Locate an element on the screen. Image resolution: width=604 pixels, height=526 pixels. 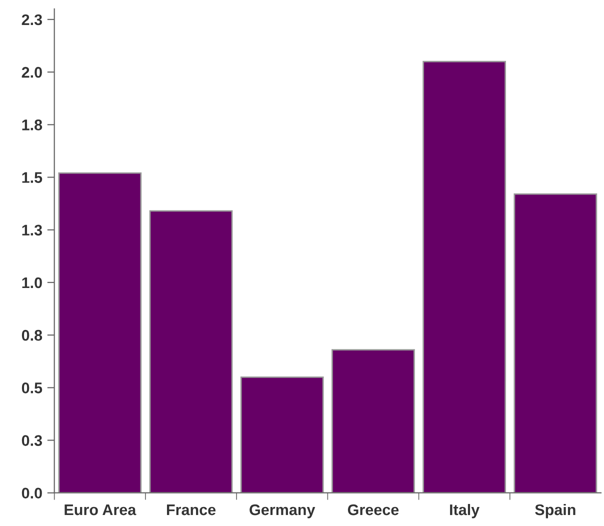
x-tick-label: Italy is located at coordinates (465, 511).